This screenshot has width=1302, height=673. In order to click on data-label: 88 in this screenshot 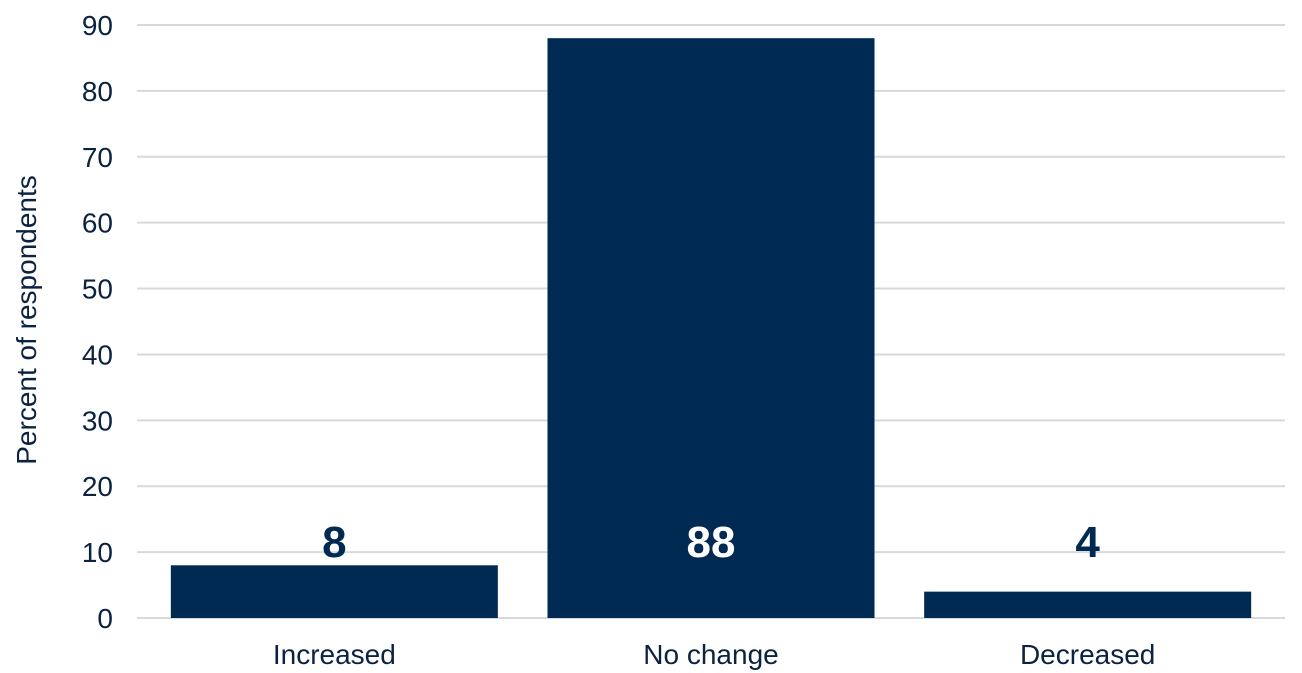, I will do `click(711, 542)`.